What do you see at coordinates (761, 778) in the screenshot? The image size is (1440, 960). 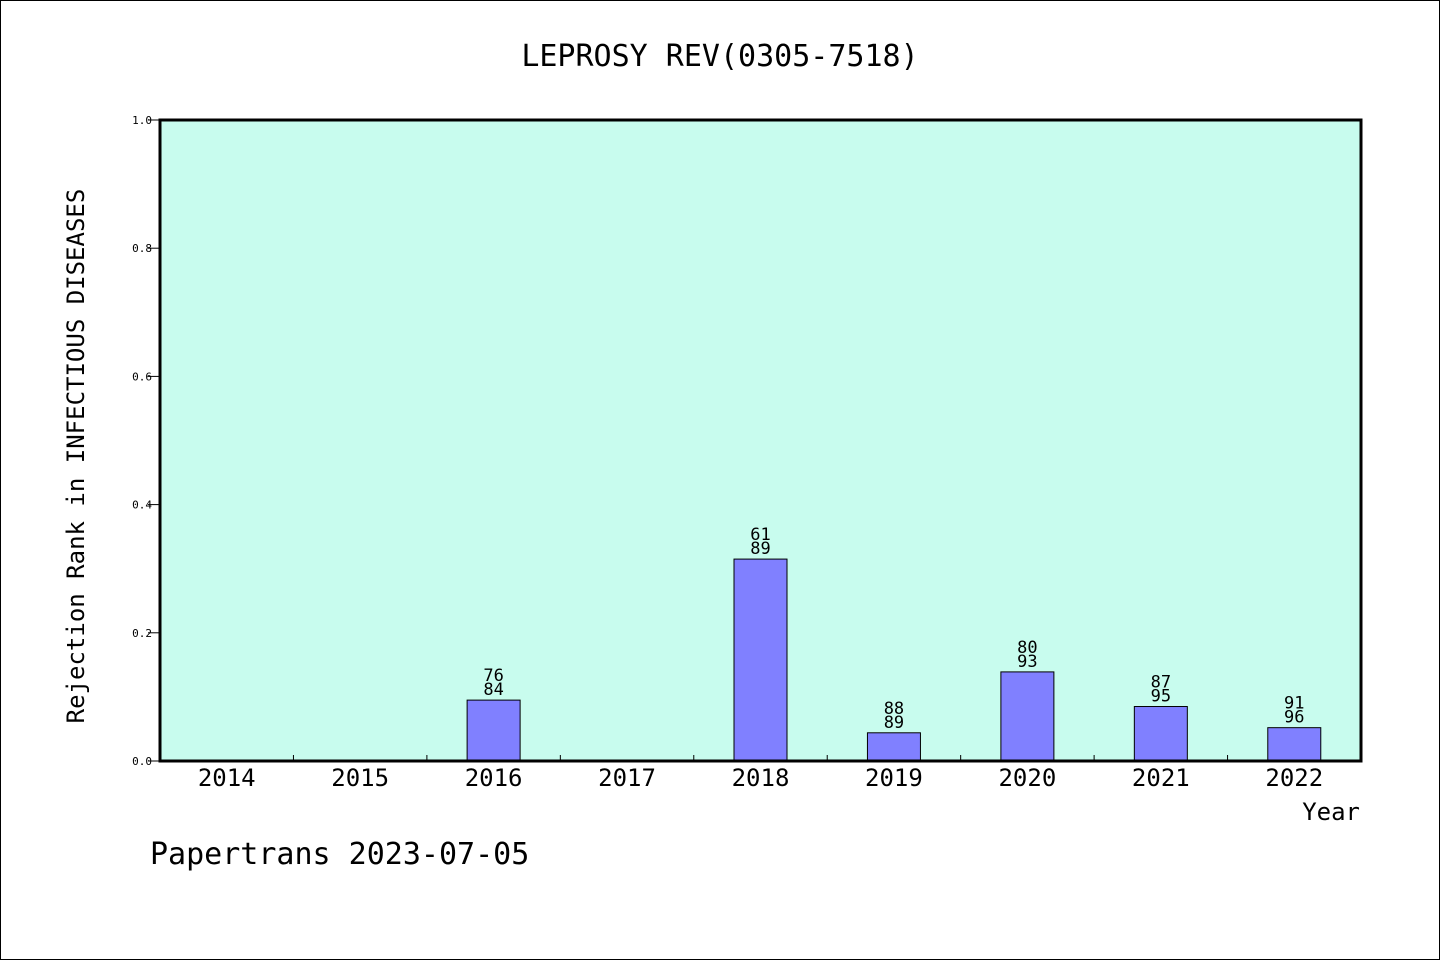 I see `x-tick-label: 2018` at bounding box center [761, 778].